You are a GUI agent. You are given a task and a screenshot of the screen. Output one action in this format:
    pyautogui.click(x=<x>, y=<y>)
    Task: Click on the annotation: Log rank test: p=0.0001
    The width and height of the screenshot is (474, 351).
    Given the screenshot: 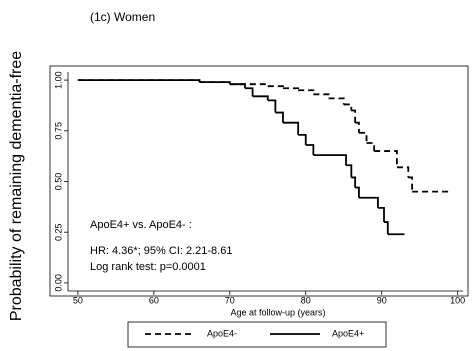 What is the action you would take?
    pyautogui.click(x=148, y=267)
    